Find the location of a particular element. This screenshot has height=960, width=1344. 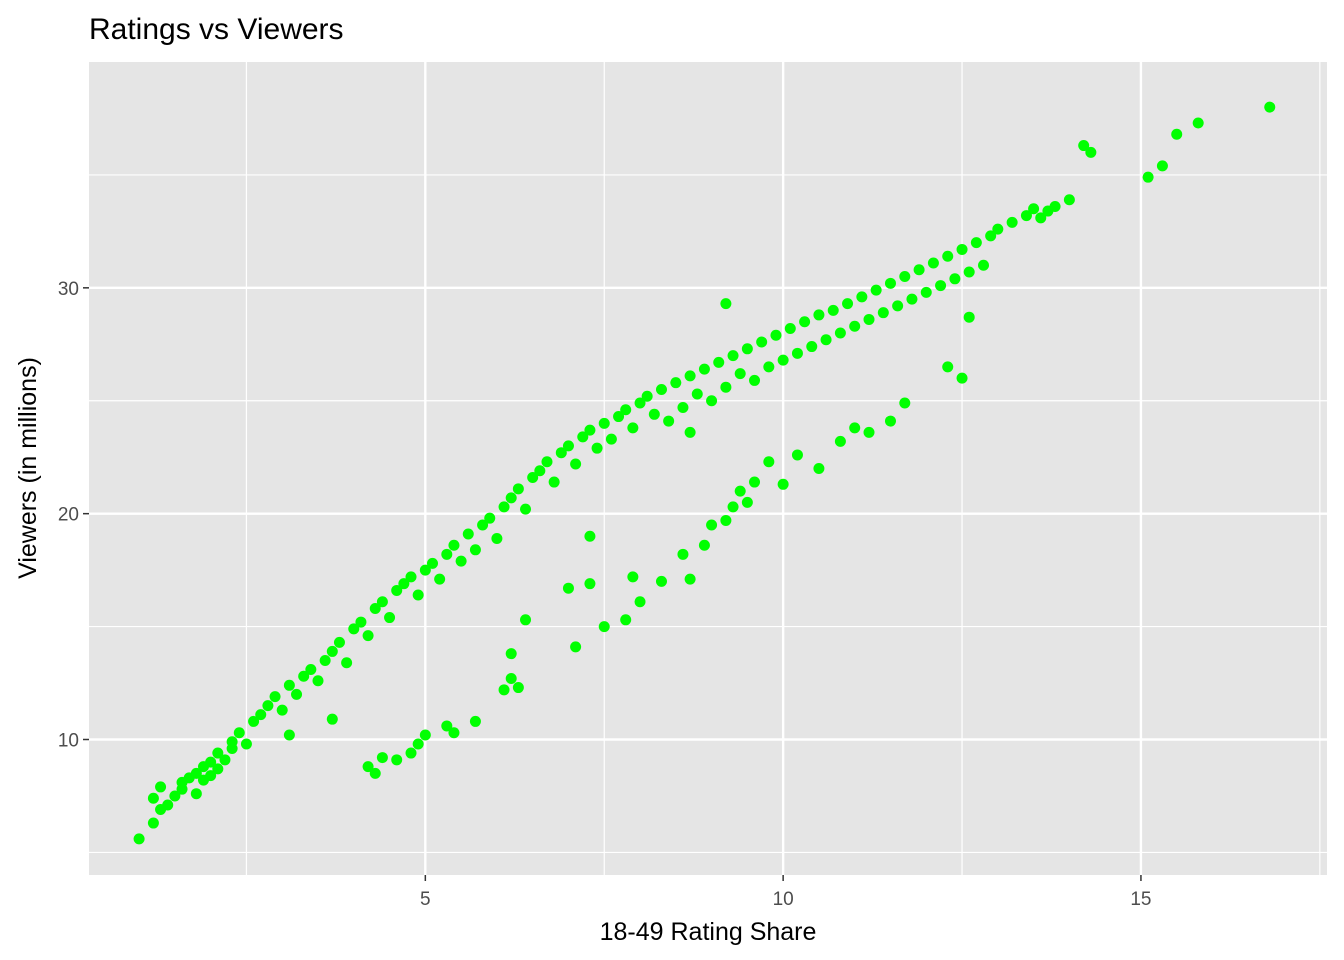

x-tick-label: 15 is located at coordinates (1140, 899).